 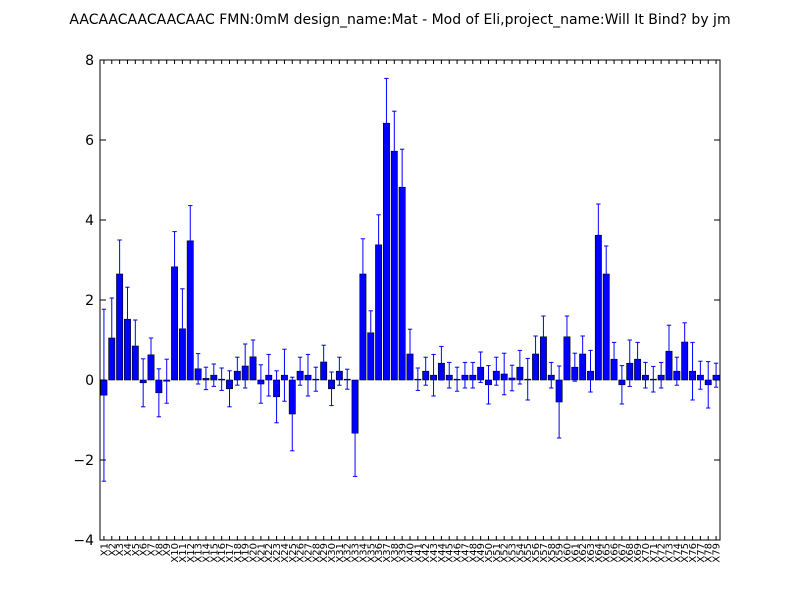 I want to click on x-tick-label: X61, so click(x=575, y=553).